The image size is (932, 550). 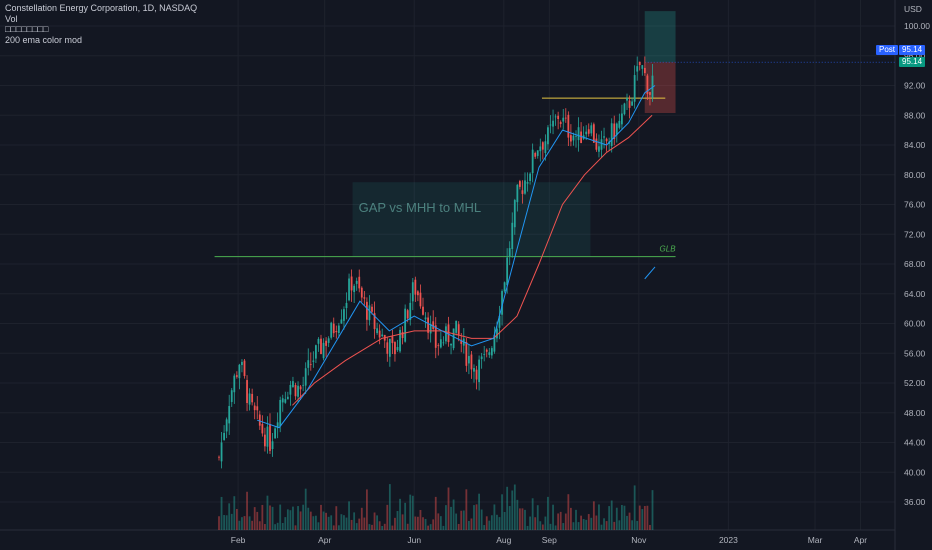 What do you see at coordinates (917, 26) in the screenshot?
I see `y-tick-label: 100.00` at bounding box center [917, 26].